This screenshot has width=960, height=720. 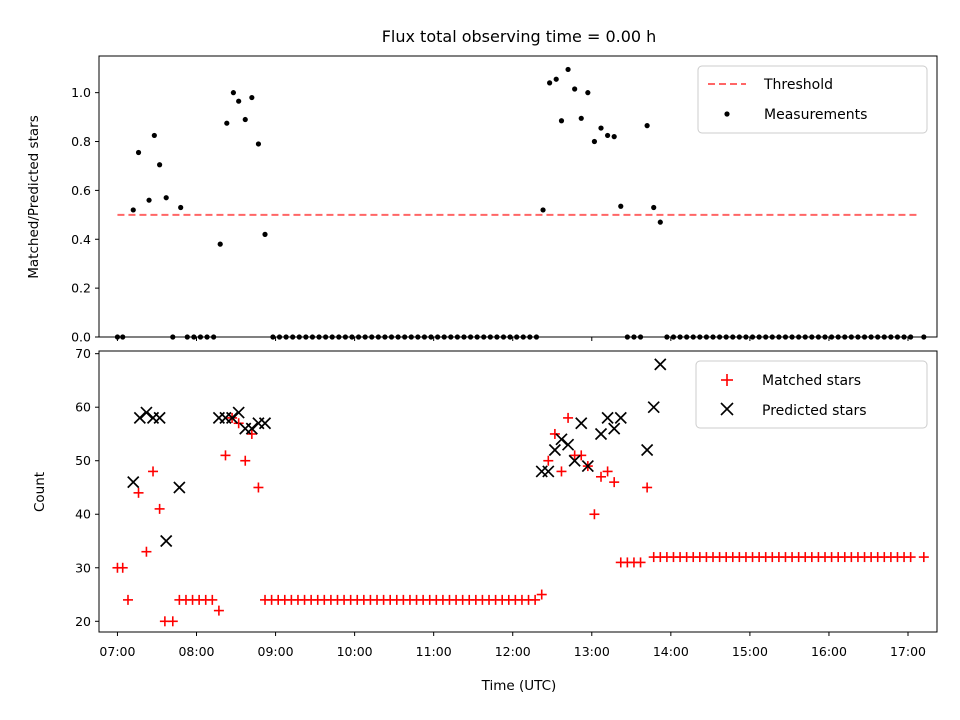 What do you see at coordinates (83, 407) in the screenshot?
I see `y-tick-label: 60` at bounding box center [83, 407].